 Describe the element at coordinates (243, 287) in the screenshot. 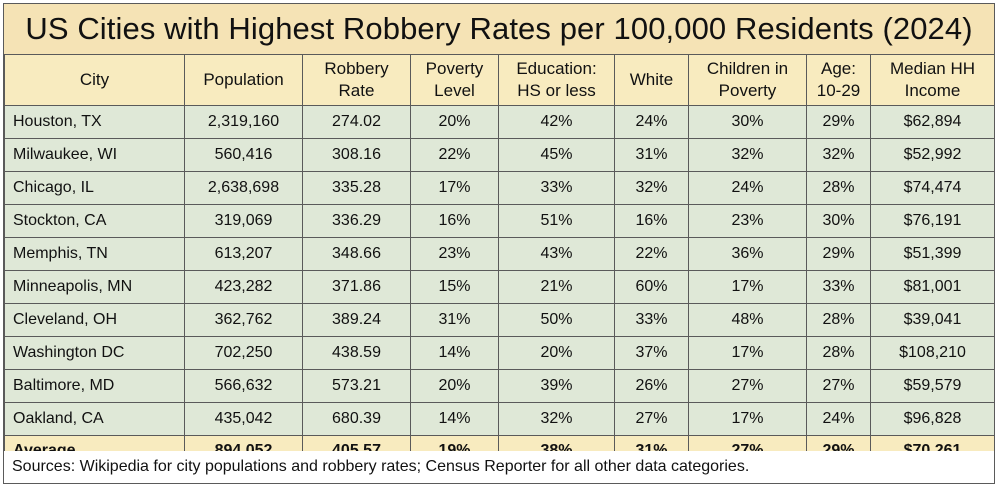

I see `cell-population: 423,282` at that location.